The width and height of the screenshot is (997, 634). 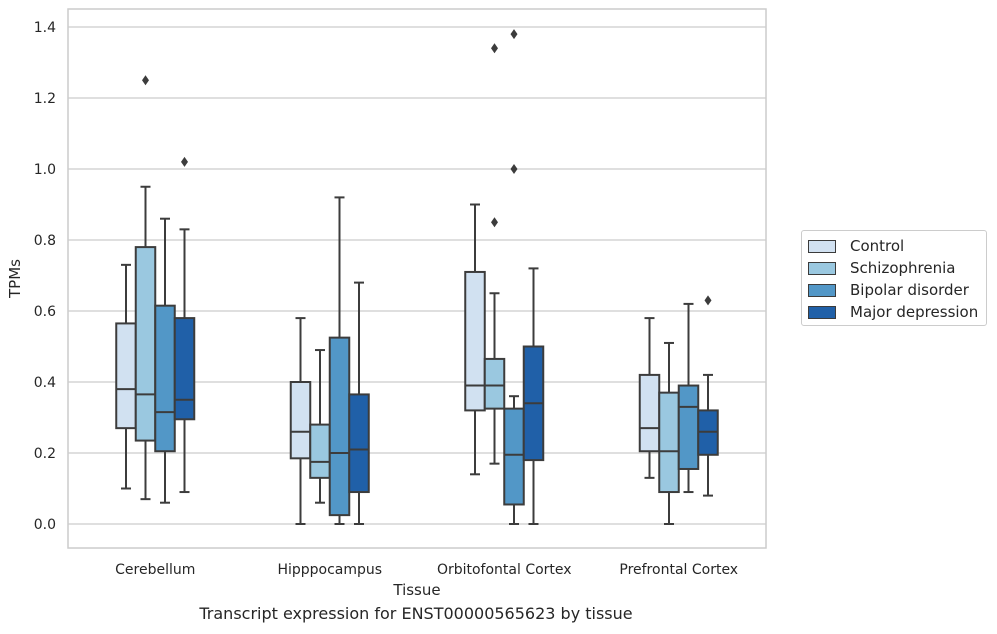 I want to click on legend-swatch-major-depression, so click(x=822, y=312).